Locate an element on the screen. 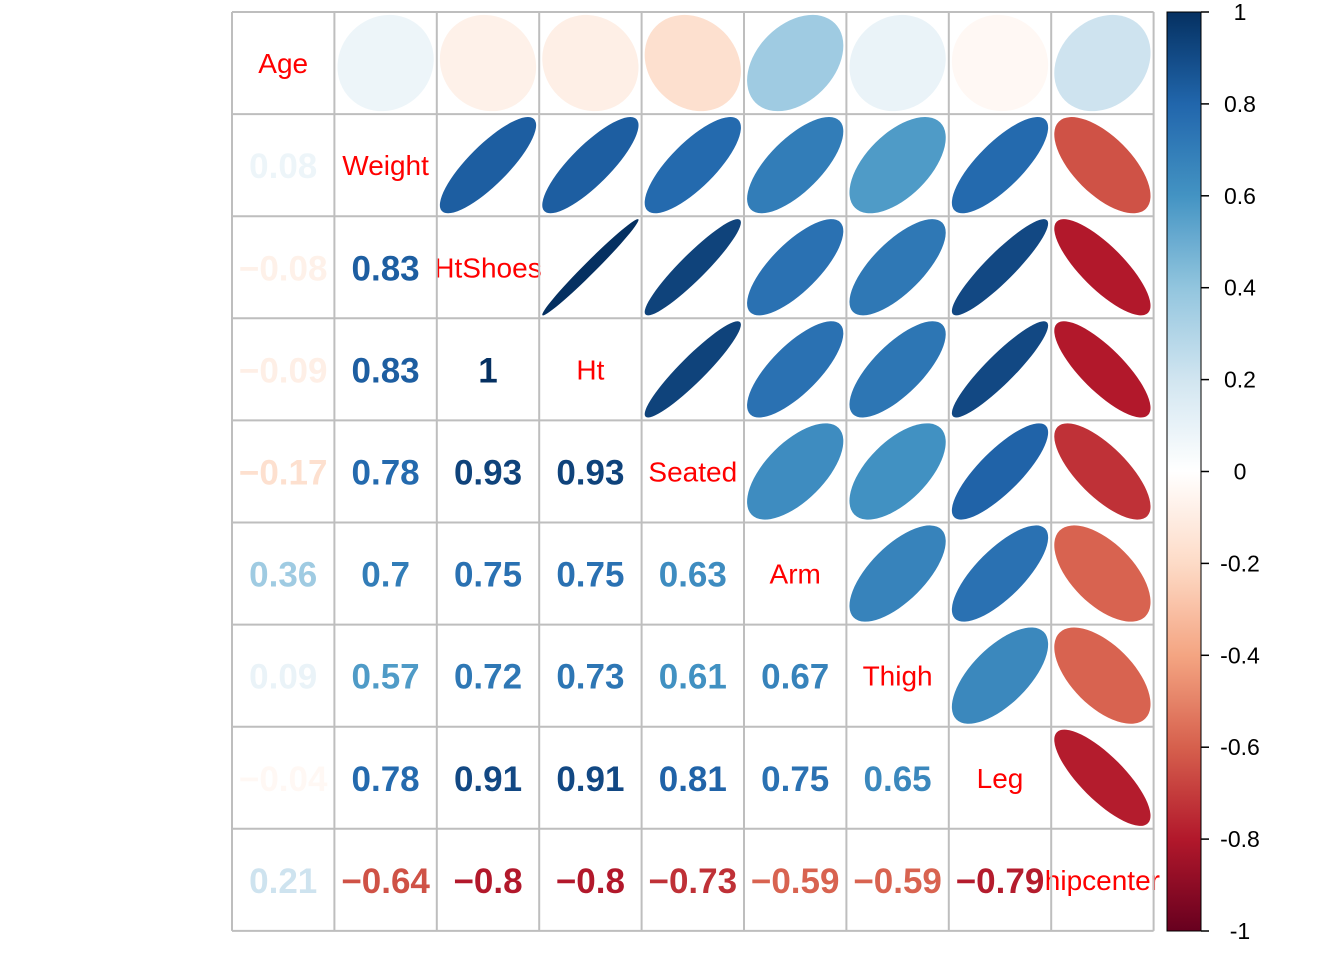  cell-Leg-Arm-value: 0.75 is located at coordinates (795, 779).